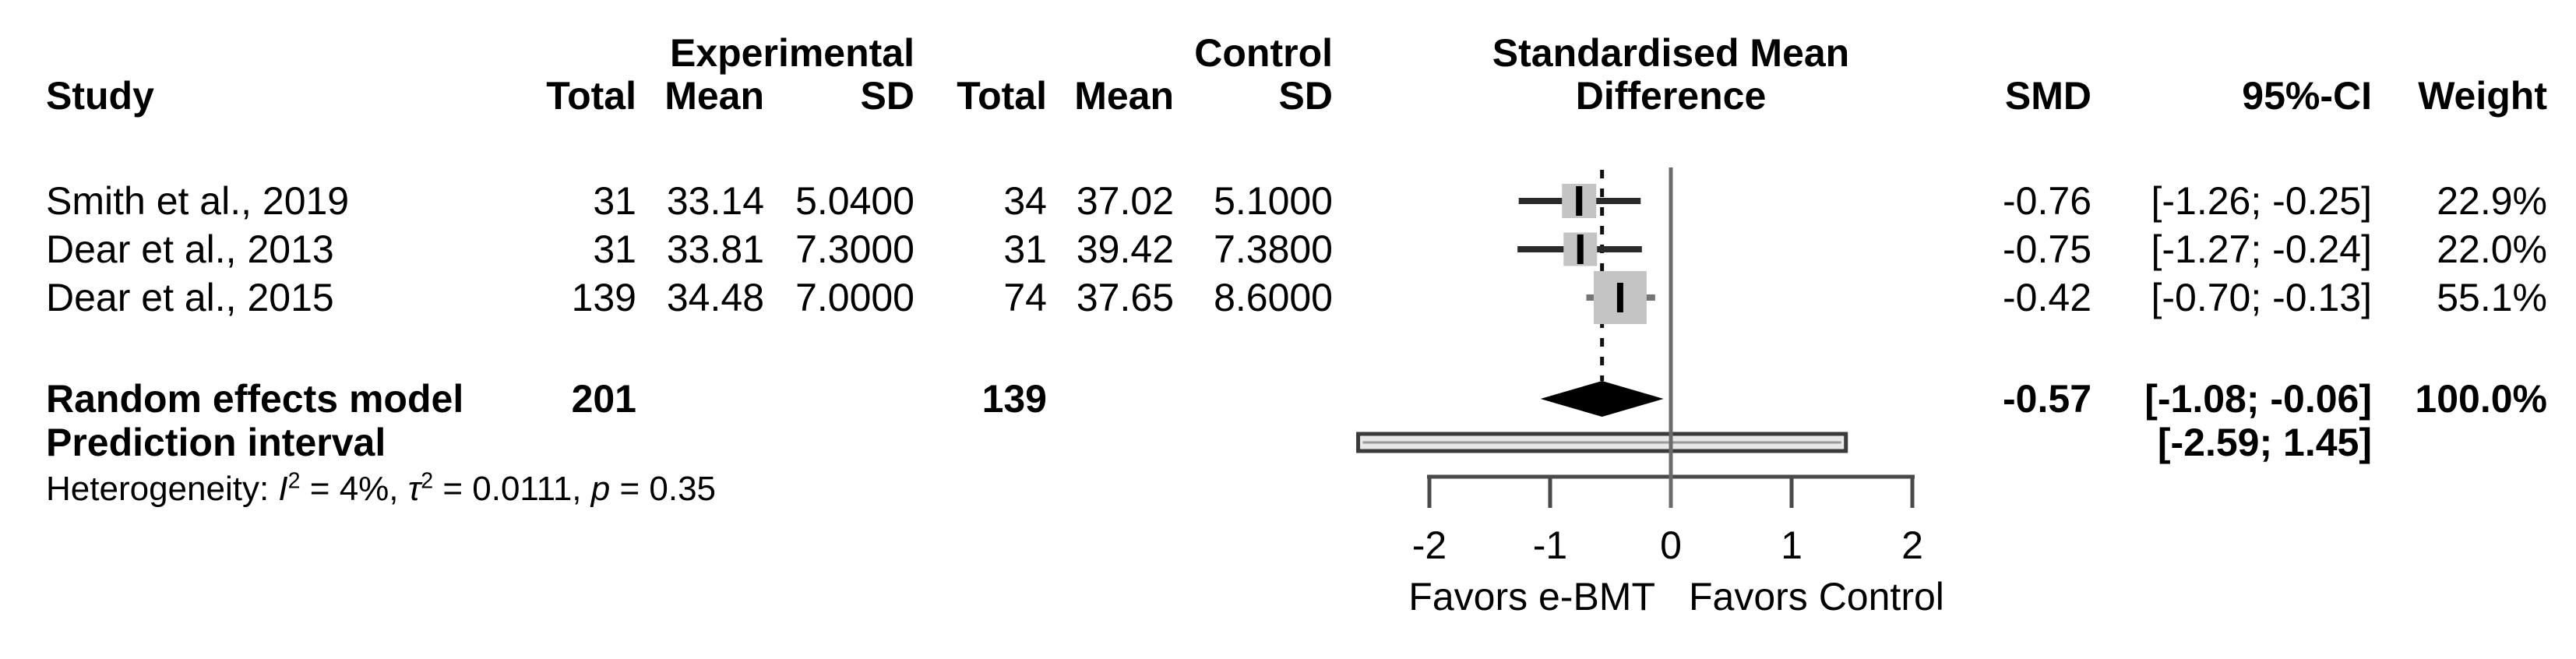 The image size is (2576, 659). I want to click on header-exp-total: Total, so click(591, 96).